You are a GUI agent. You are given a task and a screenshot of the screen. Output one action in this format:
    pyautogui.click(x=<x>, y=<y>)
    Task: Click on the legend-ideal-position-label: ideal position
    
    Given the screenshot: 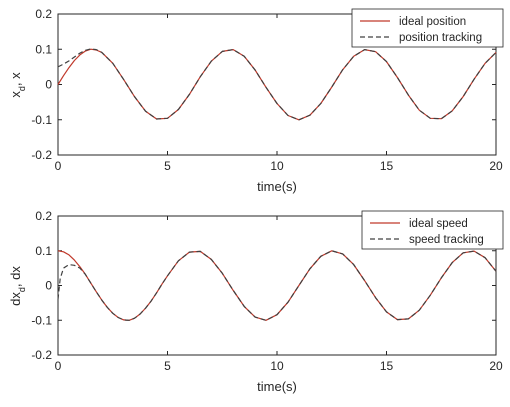 What is the action you would take?
    pyautogui.click(x=432, y=22)
    